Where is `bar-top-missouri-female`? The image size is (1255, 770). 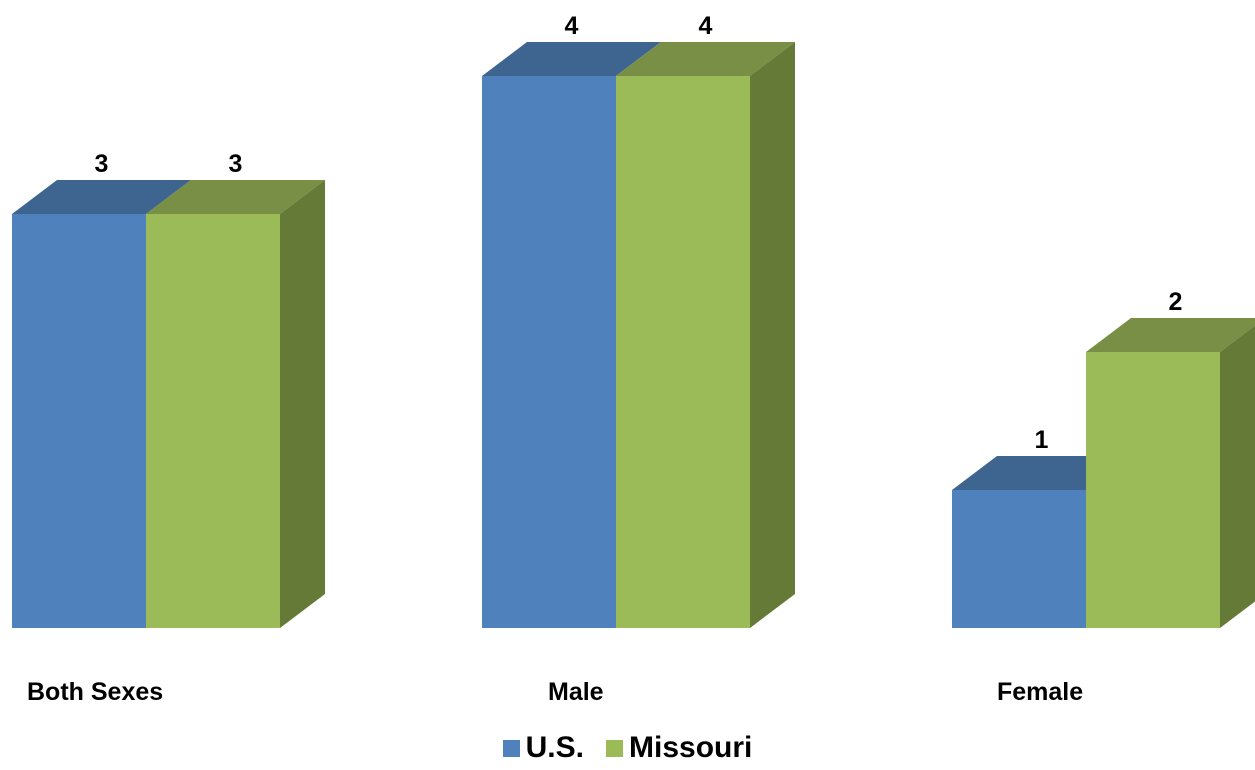
bar-top-missouri-female is located at coordinates (1170, 335).